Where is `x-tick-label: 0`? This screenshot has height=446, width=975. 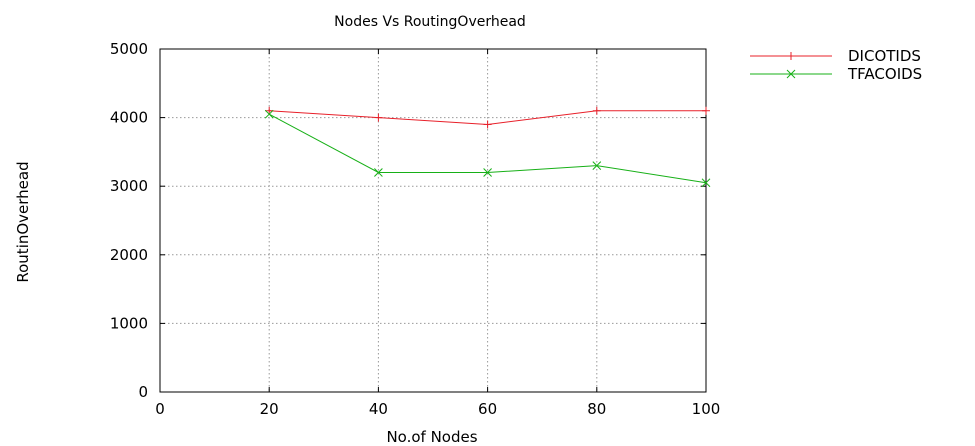 x-tick-label: 0 is located at coordinates (160, 409).